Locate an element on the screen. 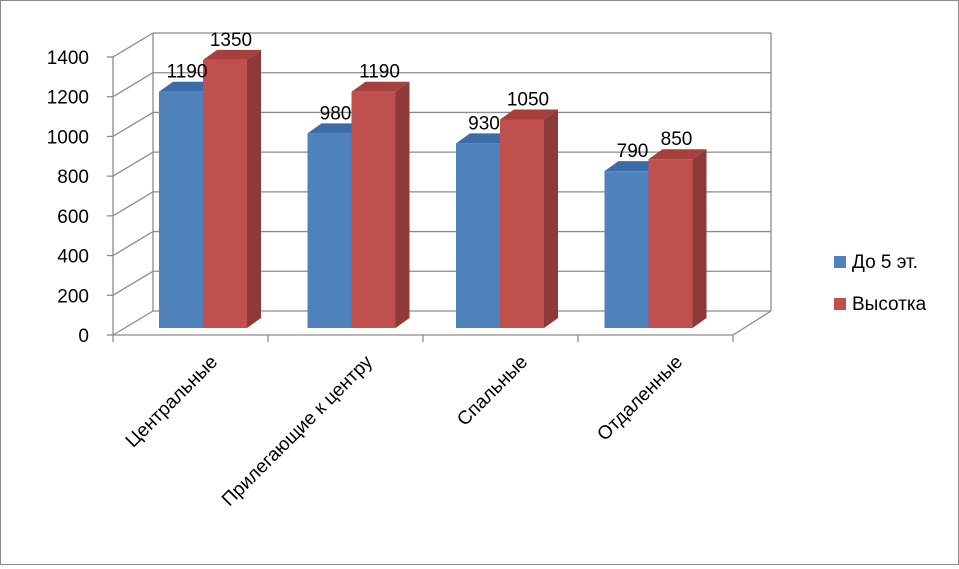  data-label: 980 is located at coordinates (336, 113).